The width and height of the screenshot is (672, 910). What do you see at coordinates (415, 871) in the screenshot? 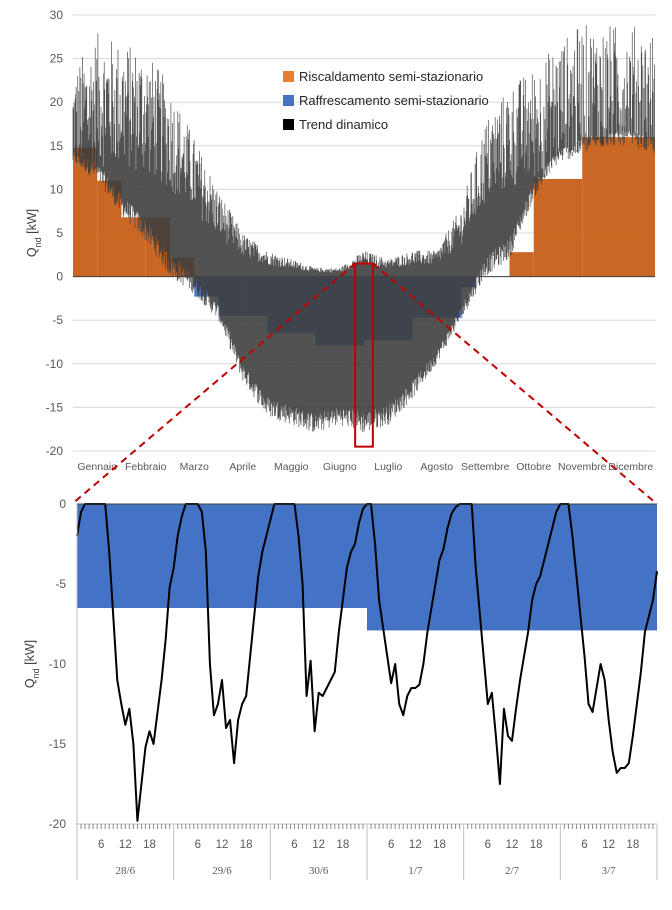
I see `detail-day-label: 1/7` at bounding box center [415, 871].